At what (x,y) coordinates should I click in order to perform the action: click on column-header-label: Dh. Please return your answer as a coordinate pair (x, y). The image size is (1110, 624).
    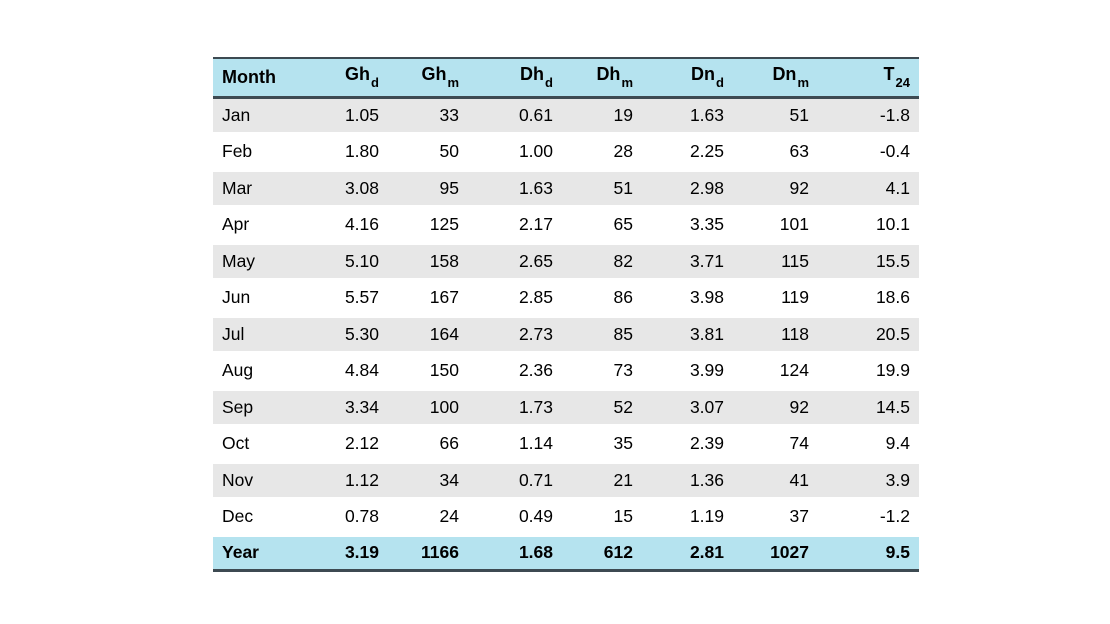
    Looking at the image, I should click on (608, 74).